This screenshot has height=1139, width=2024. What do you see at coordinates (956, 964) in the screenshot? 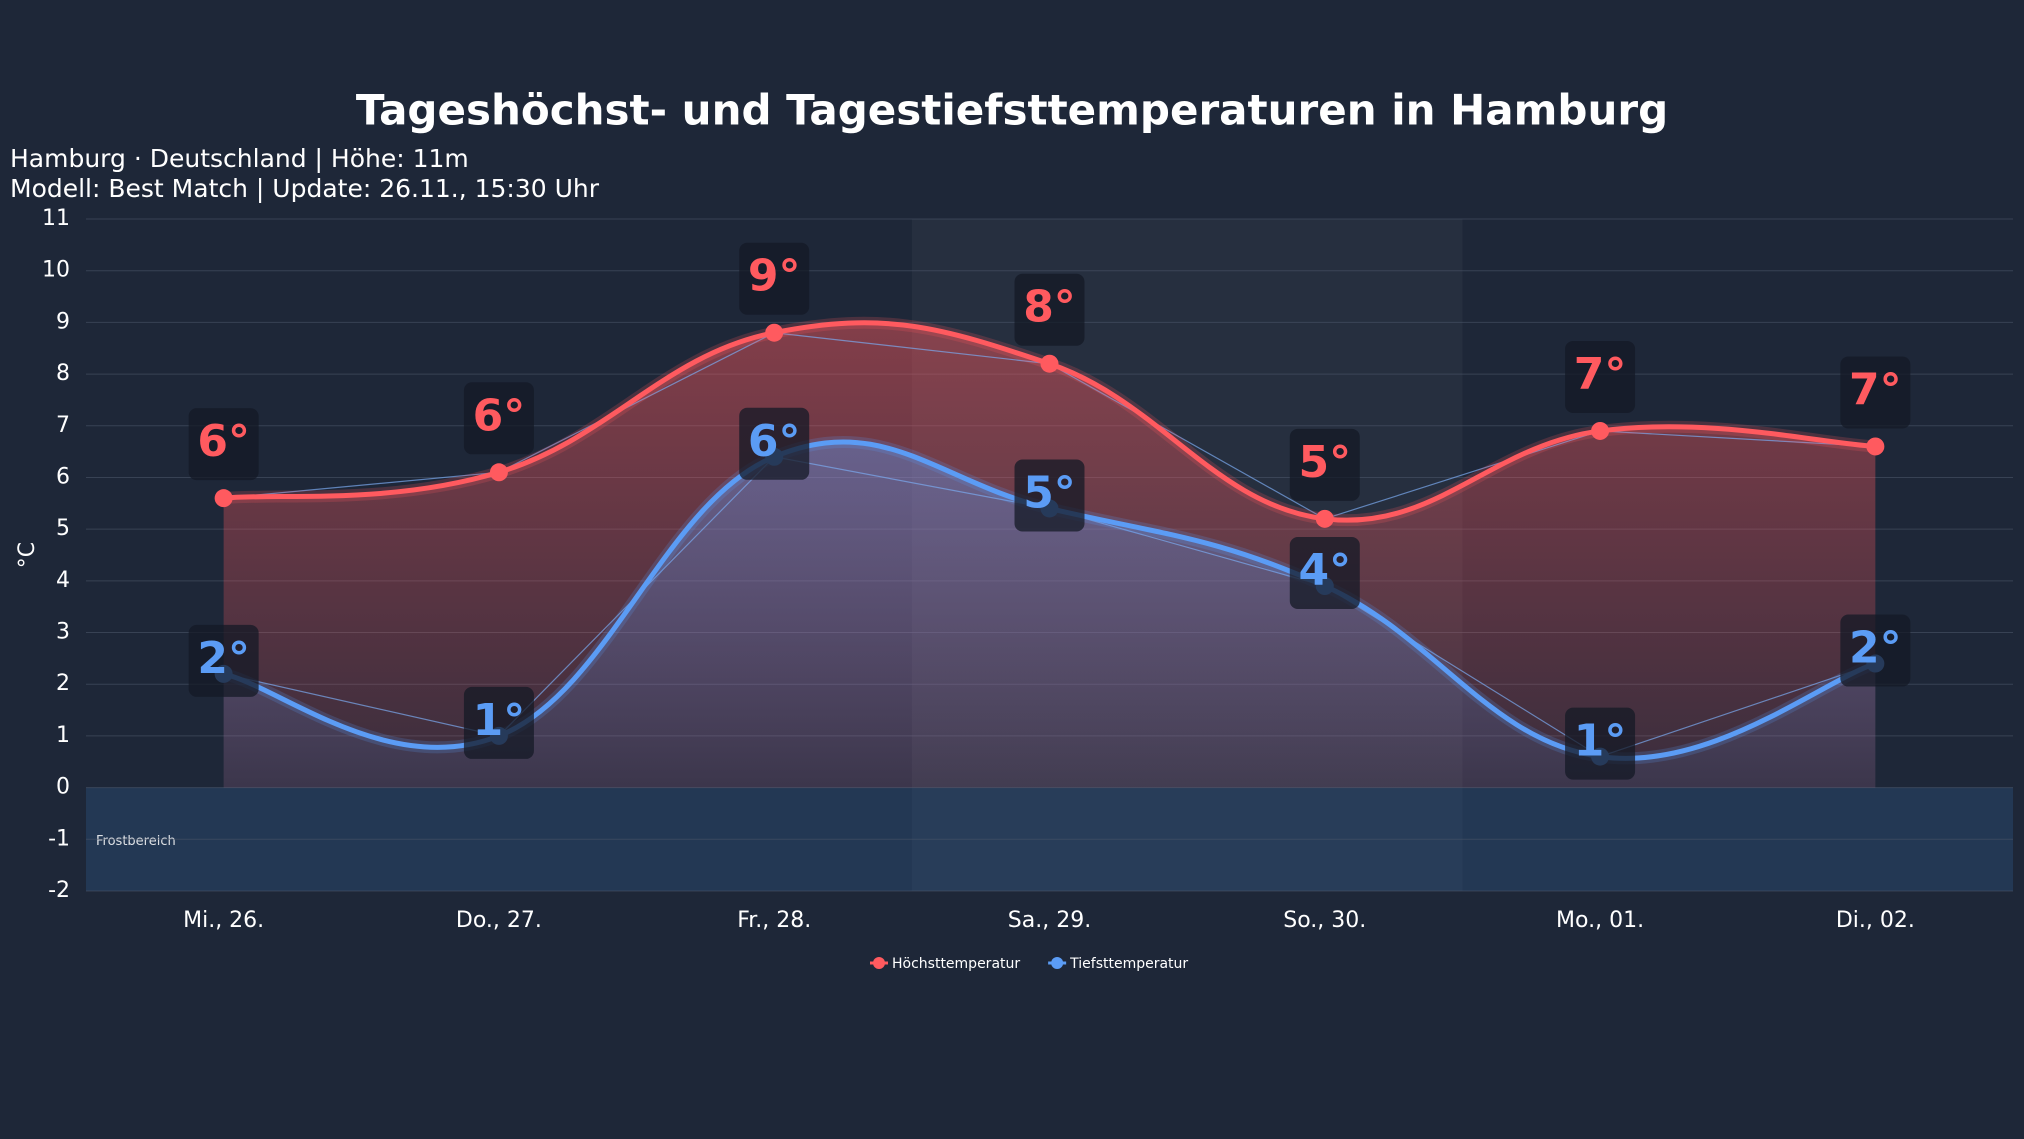
I see `legend-label: Höchsttemperatur` at bounding box center [956, 964].